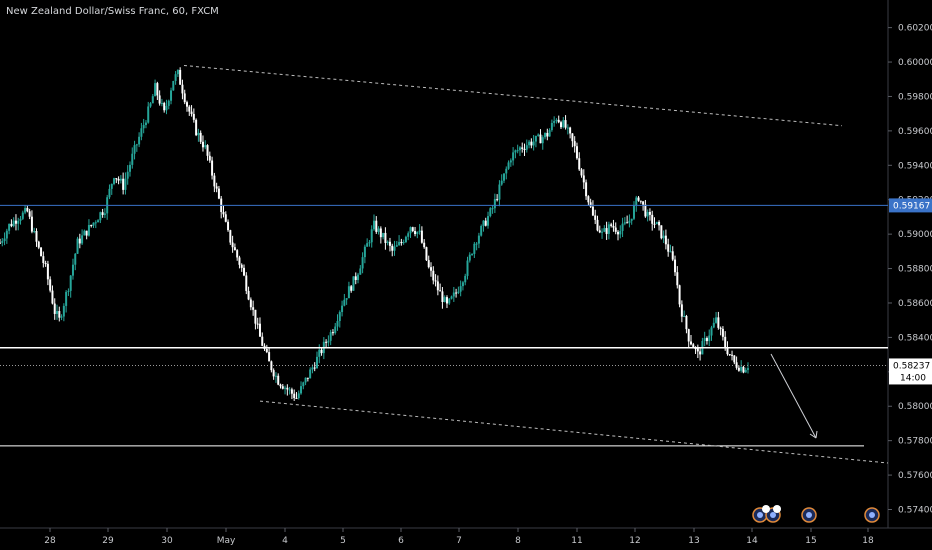 The width and height of the screenshot is (932, 550). Describe the element at coordinates (634, 541) in the screenshot. I see `x-tick-label: 12` at that location.